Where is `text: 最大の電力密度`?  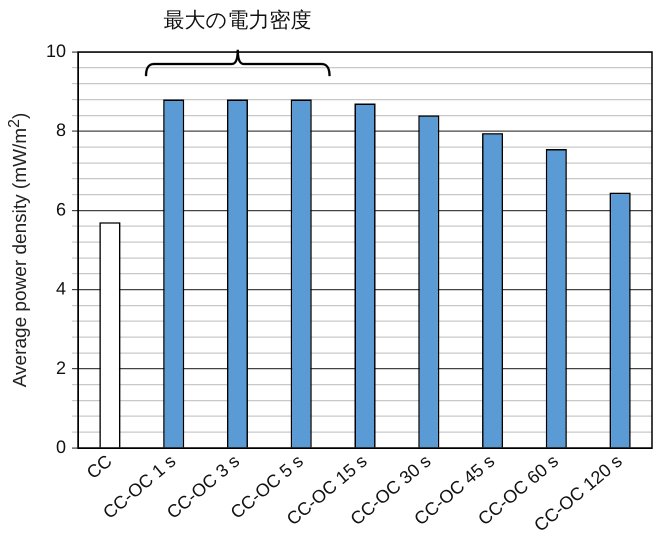 text: 最大の電力密度 is located at coordinates (237, 20).